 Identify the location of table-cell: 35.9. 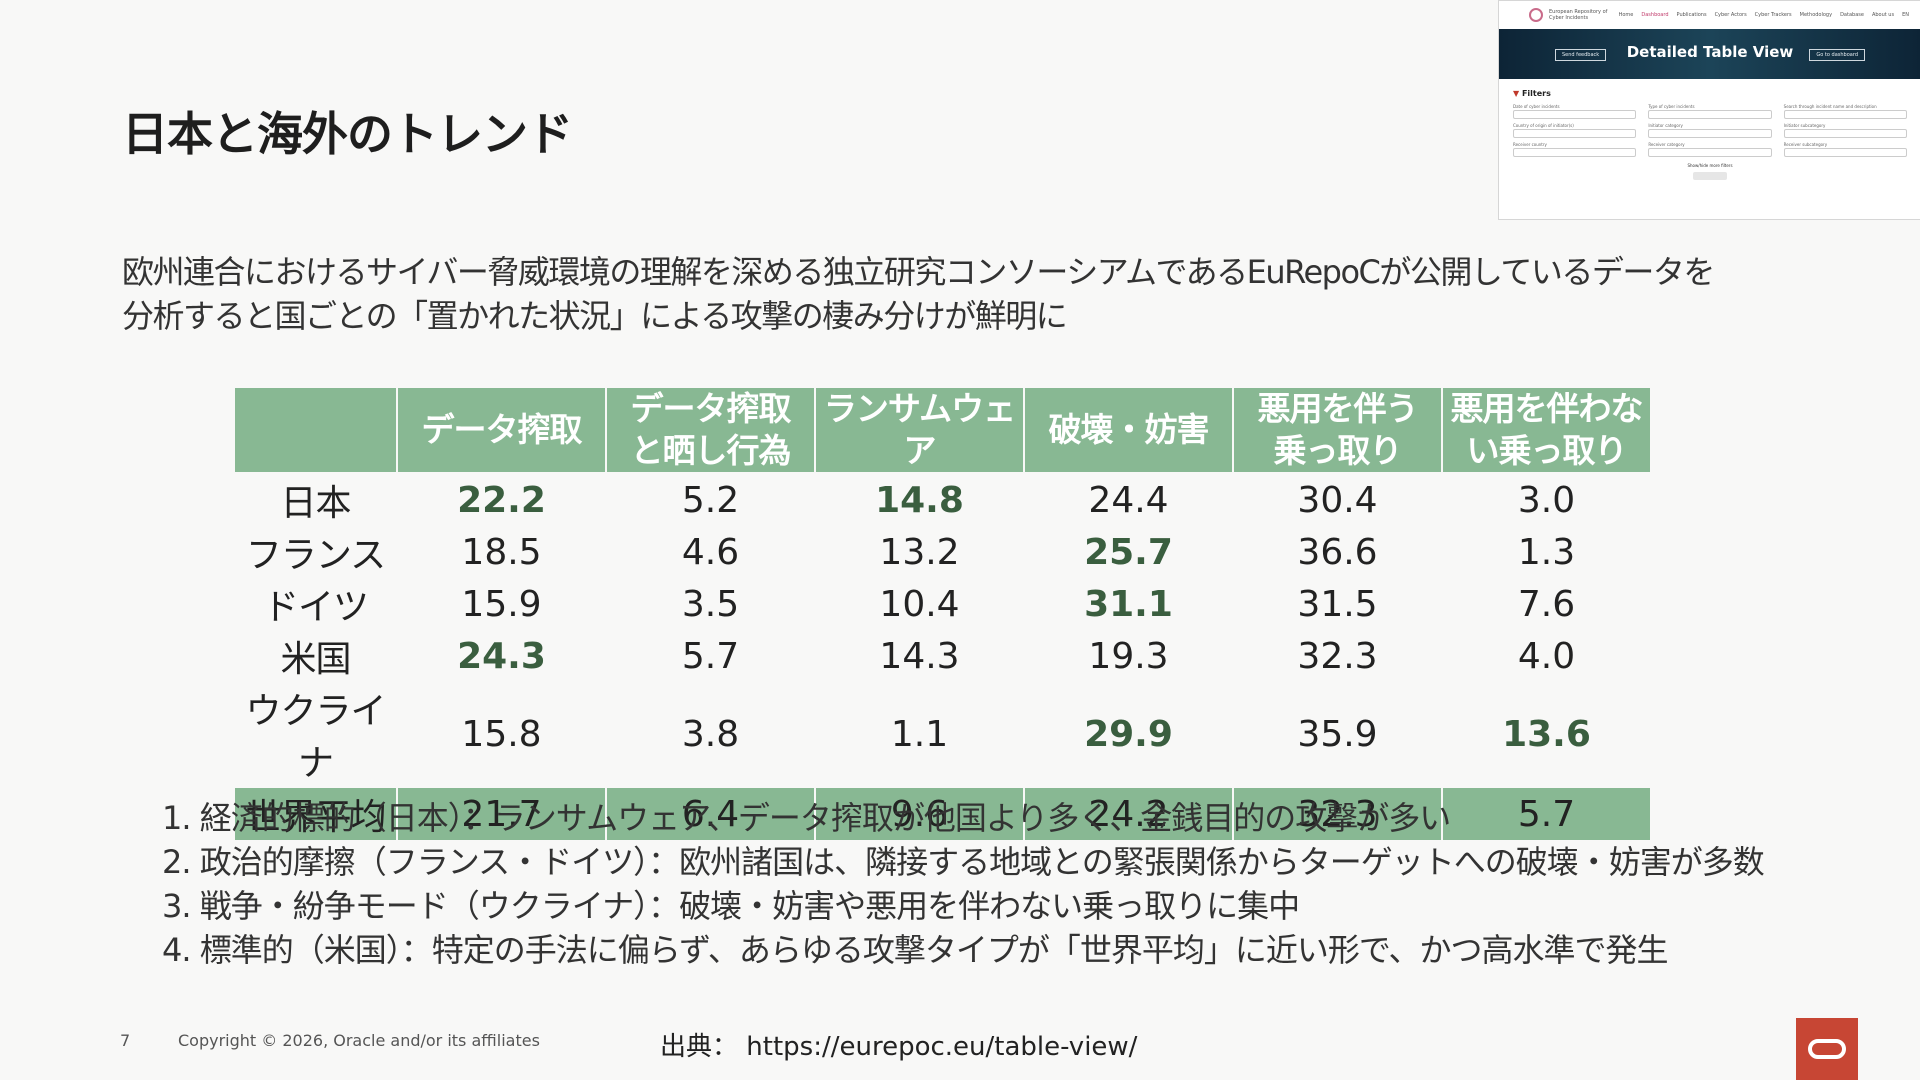
(1337, 734).